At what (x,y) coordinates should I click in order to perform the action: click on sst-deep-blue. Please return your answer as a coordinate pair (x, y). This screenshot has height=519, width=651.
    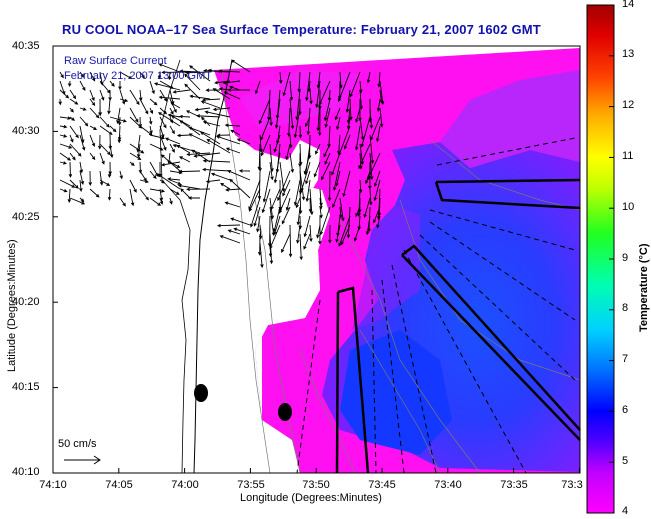
    Looking at the image, I should click on (396, 392).